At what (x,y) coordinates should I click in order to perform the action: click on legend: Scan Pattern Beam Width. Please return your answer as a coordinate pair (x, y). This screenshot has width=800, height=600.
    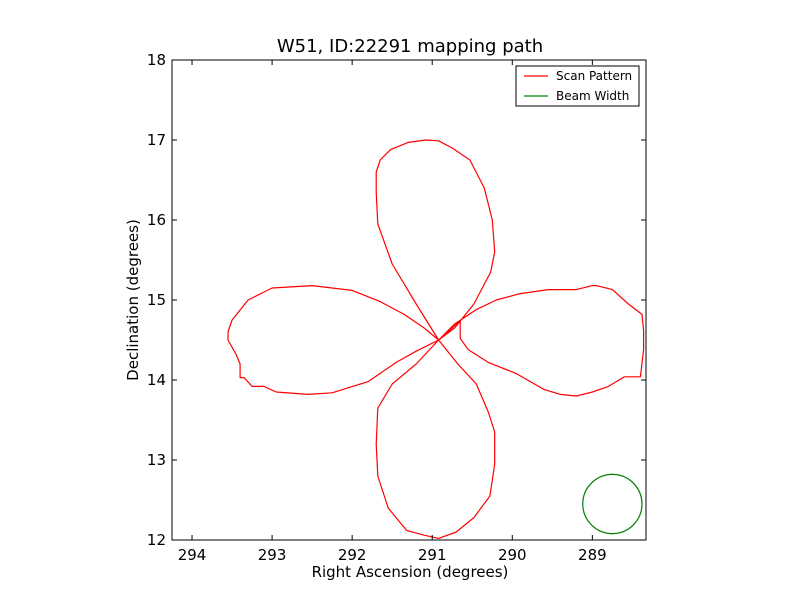
    Looking at the image, I should click on (577, 86).